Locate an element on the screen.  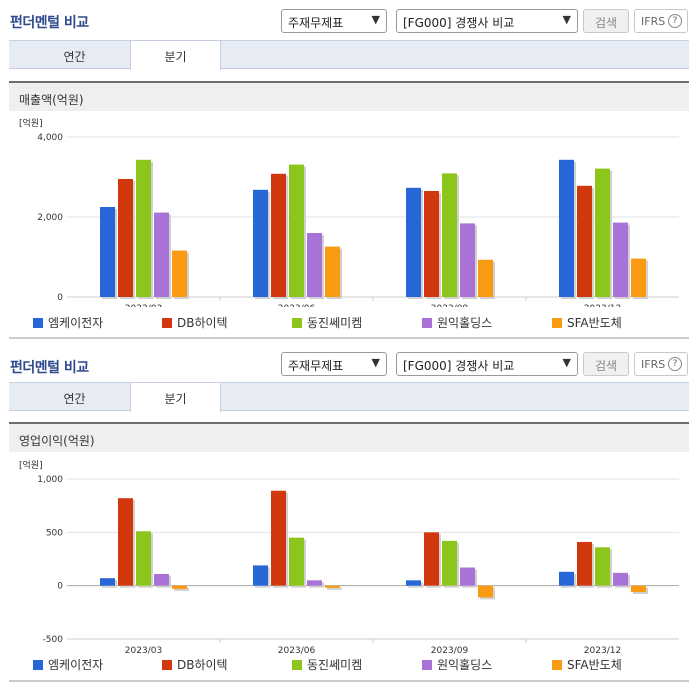
metric-title-bar: 매출액(억원) is located at coordinates (349, 96).